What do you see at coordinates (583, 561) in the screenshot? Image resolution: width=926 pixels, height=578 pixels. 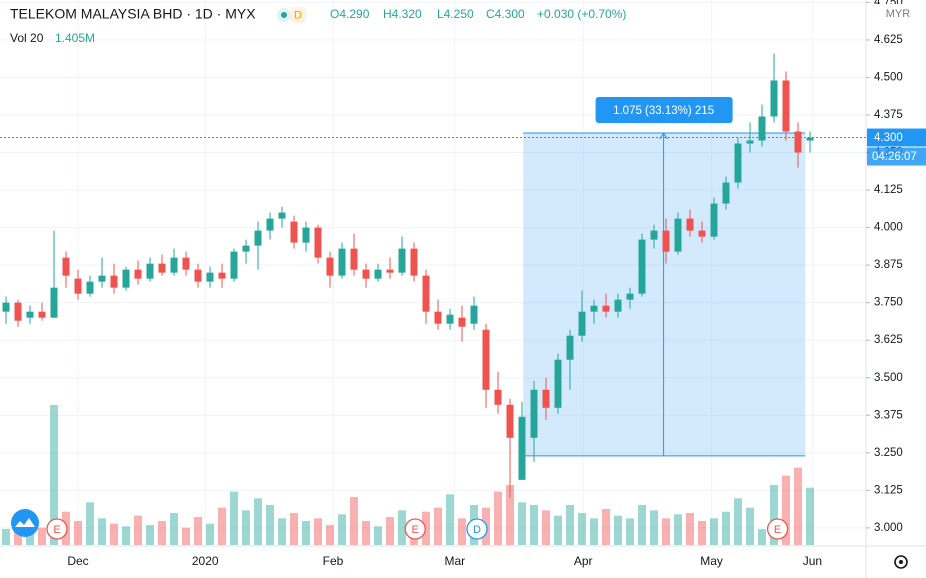 I see `x-tick-label: Apr` at bounding box center [583, 561].